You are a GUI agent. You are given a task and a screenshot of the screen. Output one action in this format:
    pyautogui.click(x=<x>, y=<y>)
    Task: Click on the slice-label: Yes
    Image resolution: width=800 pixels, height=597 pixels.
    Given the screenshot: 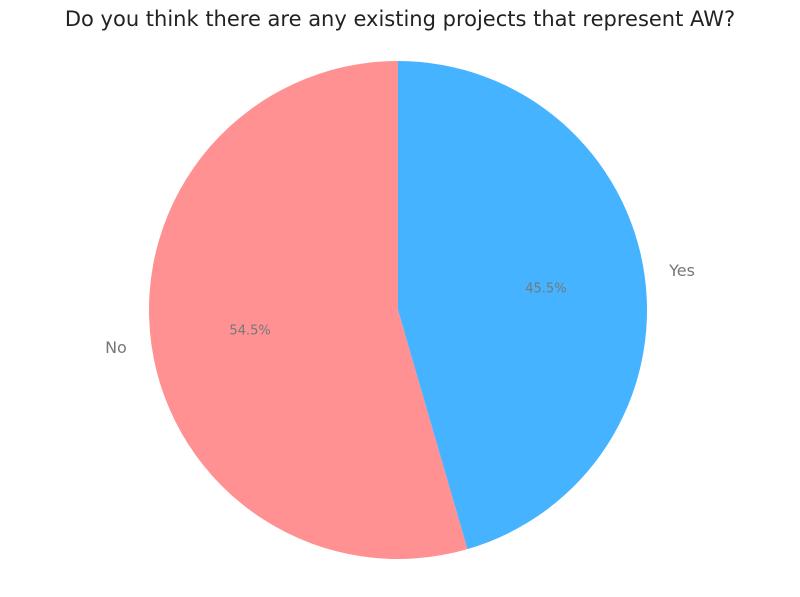 What is the action you would take?
    pyautogui.click(x=681, y=270)
    